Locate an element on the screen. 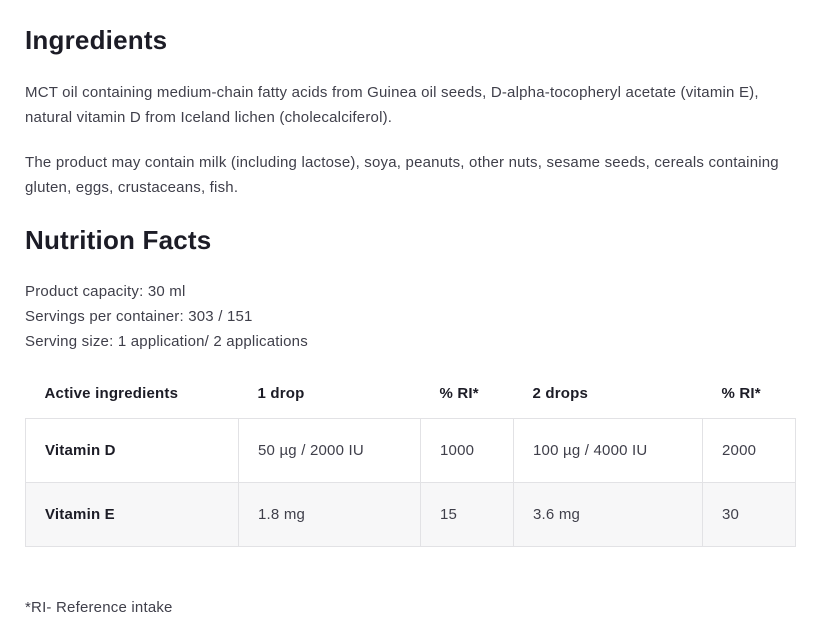 This screenshot has width=824, height=620. vitamin-e-two-drops-amount: 3.6 mg is located at coordinates (608, 514).